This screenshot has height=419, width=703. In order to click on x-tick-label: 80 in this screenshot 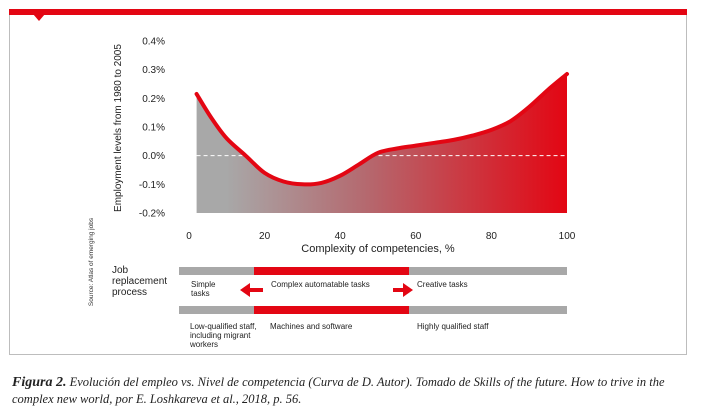, I will do `click(492, 236)`.